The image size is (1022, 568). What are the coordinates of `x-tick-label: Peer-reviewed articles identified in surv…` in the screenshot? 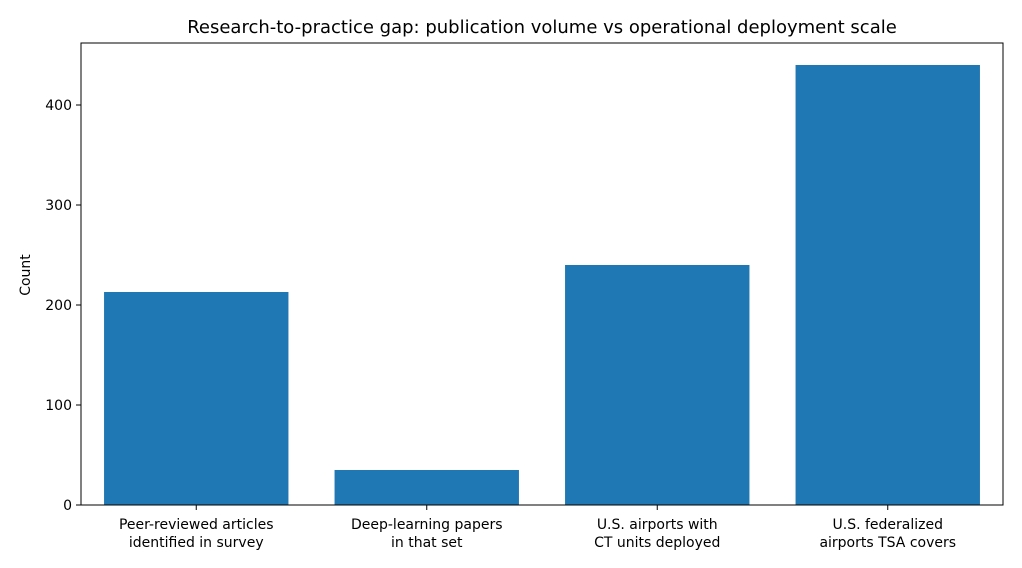 It's located at (196, 534).